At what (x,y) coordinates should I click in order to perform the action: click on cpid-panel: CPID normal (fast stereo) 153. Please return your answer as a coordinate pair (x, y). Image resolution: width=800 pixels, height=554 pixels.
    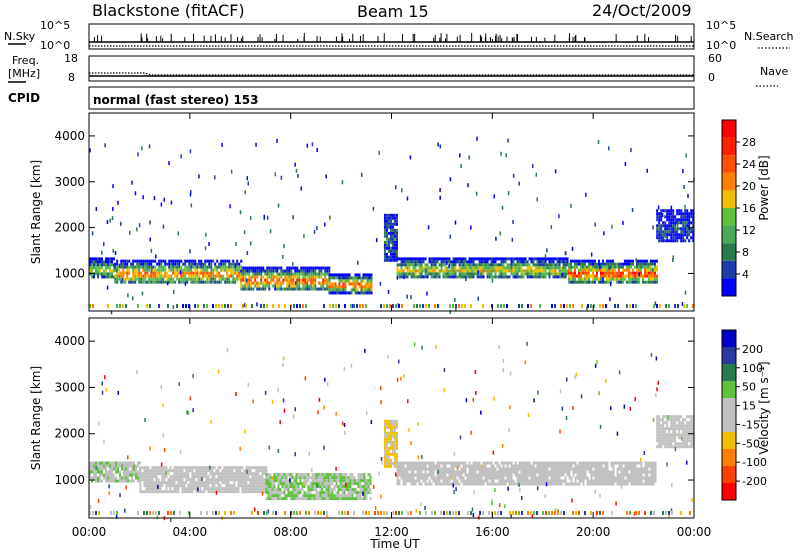
    Looking at the image, I should click on (351, 98).